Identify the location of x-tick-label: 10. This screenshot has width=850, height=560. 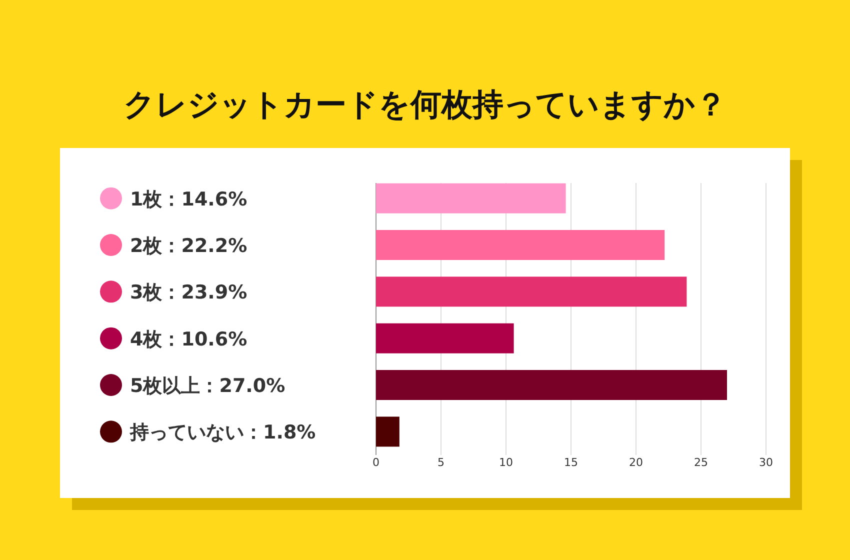
(506, 462).